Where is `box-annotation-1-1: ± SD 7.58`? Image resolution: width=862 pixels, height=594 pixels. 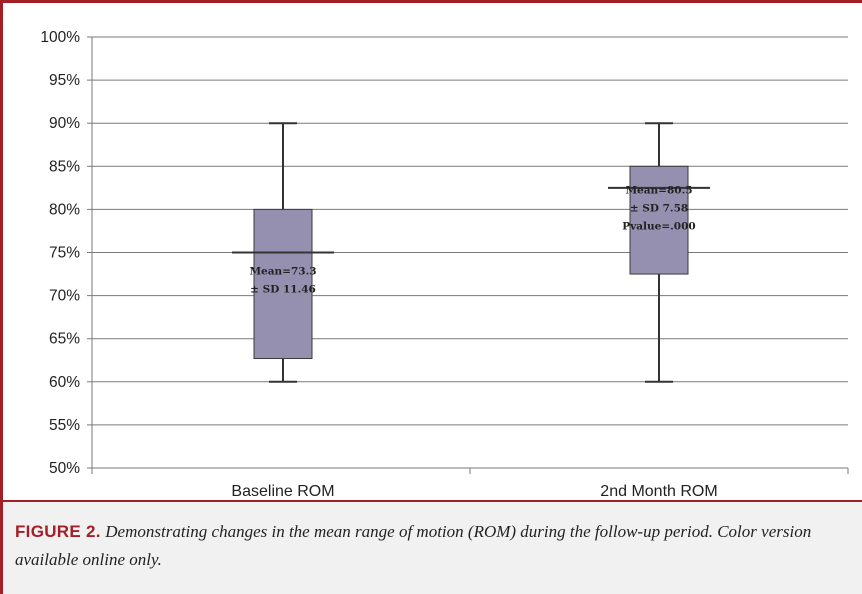 box-annotation-1-1: ± SD 7.58 is located at coordinates (659, 208).